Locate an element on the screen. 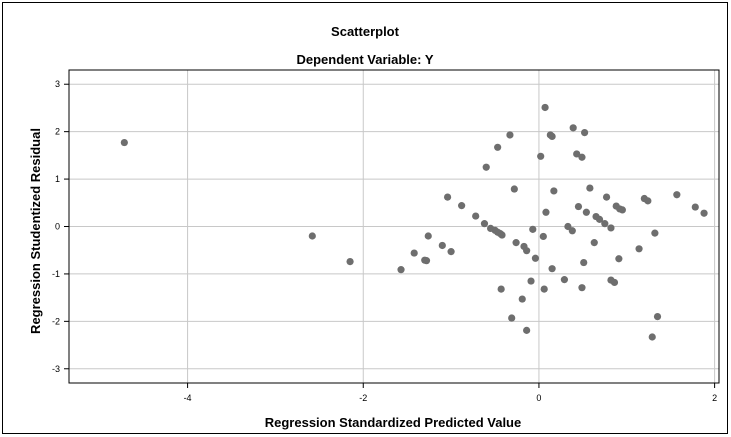 The height and width of the screenshot is (437, 731). y-axis-label: Regression Studentized Residual is located at coordinates (35, 231).